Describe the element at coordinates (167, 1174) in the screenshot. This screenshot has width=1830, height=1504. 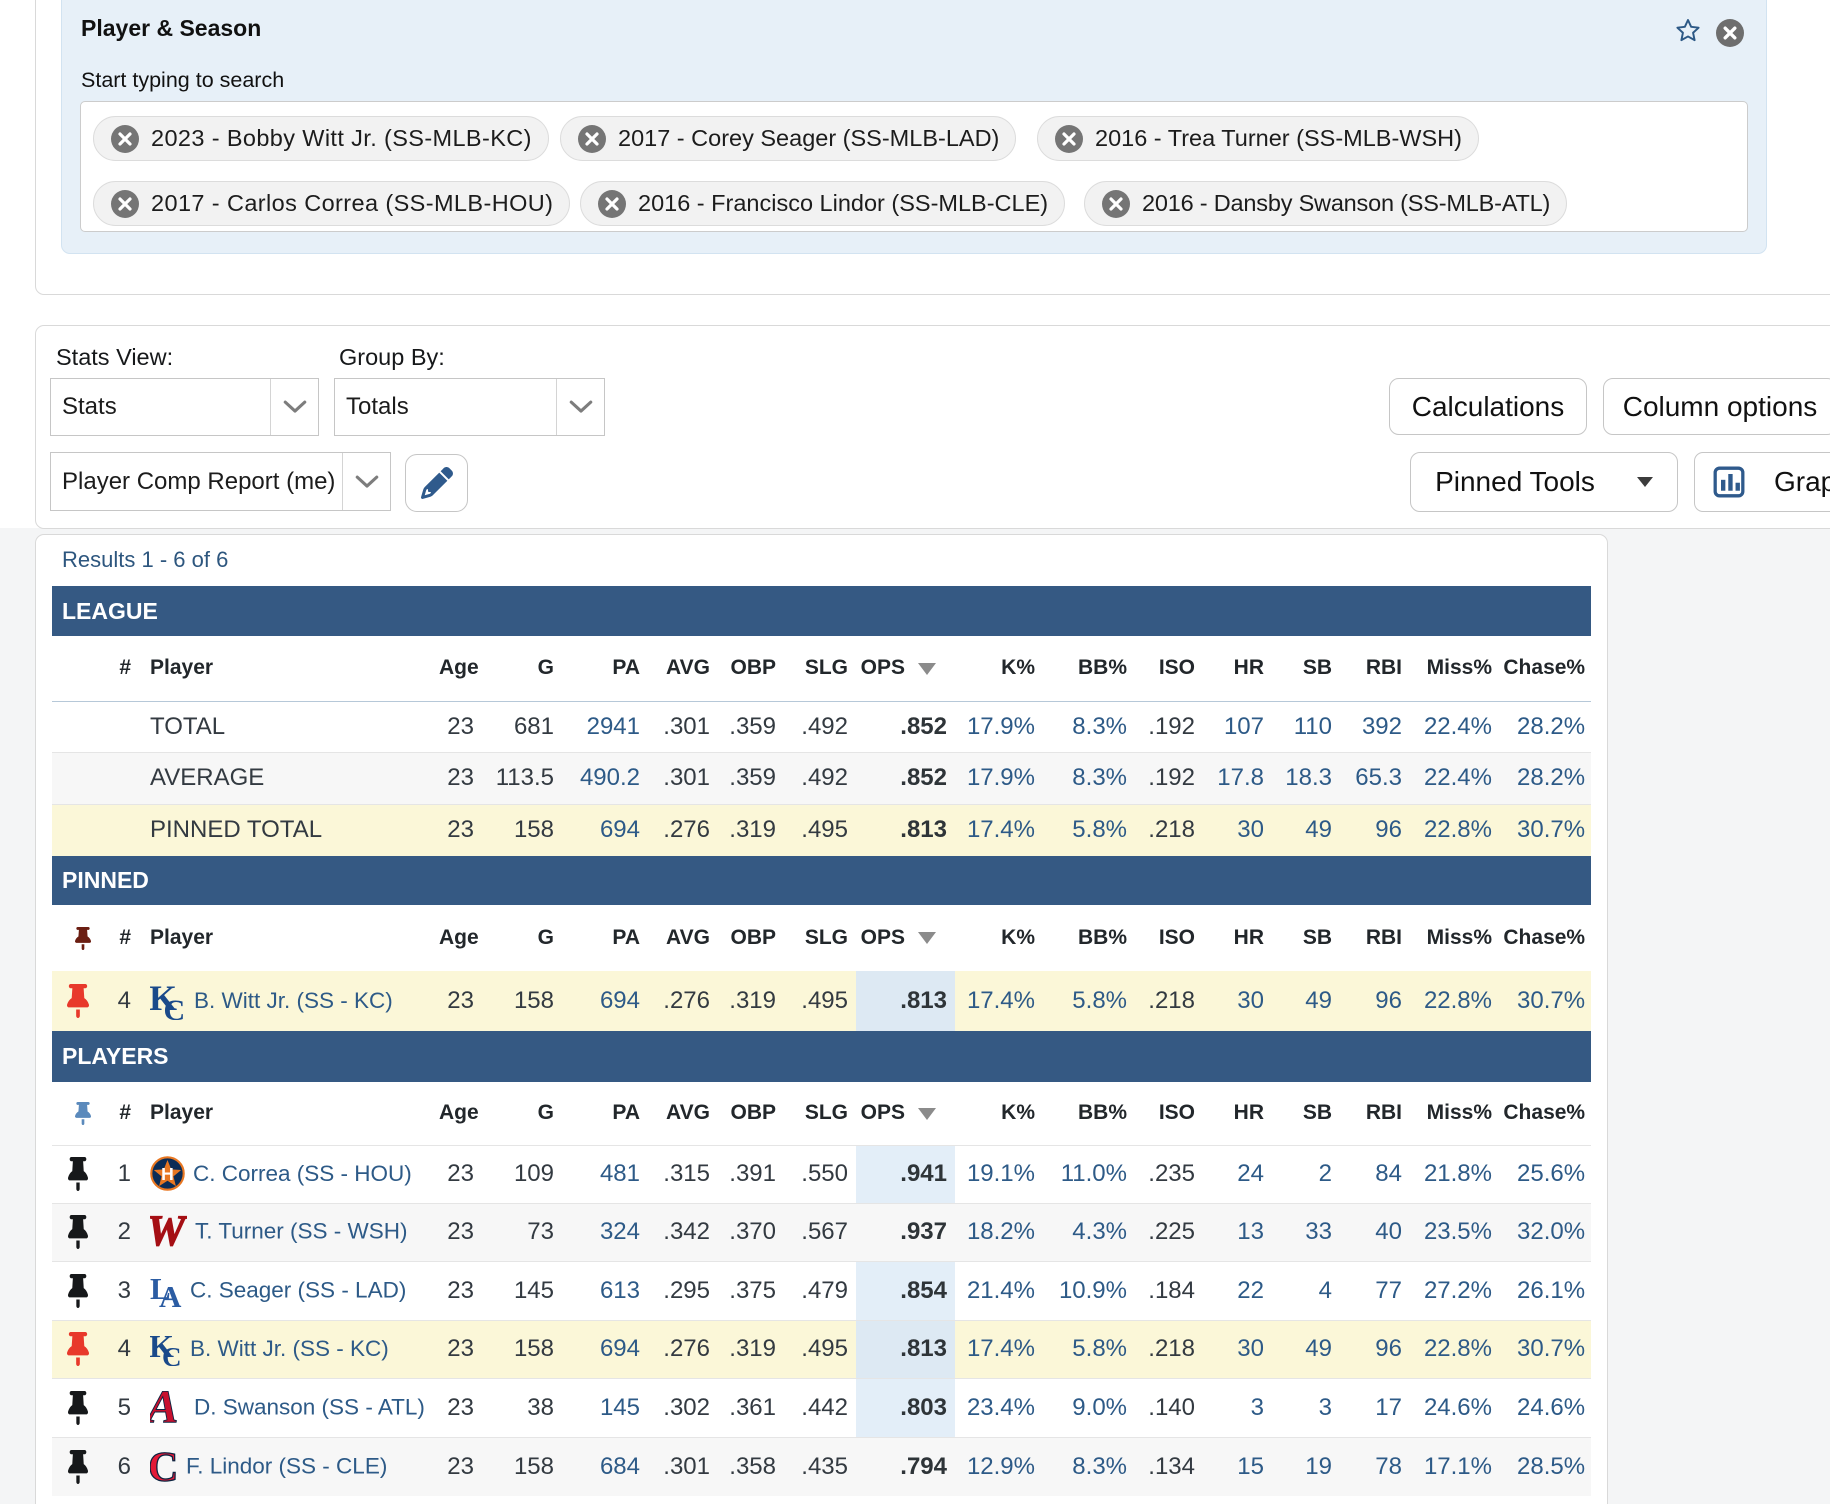
I see `svg-text: H` at that location.